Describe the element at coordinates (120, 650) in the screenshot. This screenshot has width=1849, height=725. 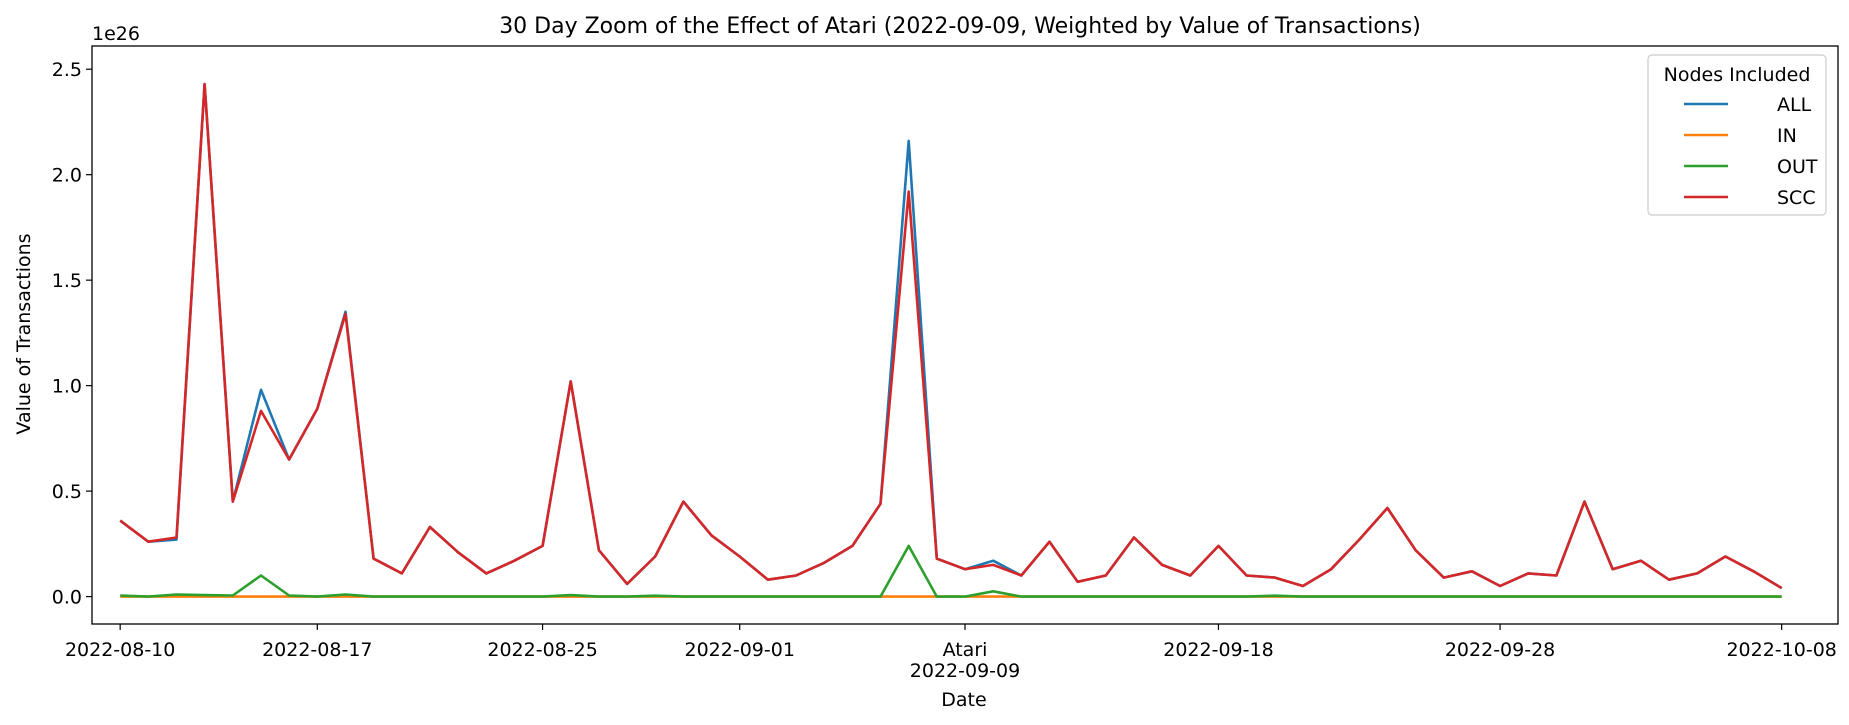
I see `x-tick-label: 2022-08-10` at that location.